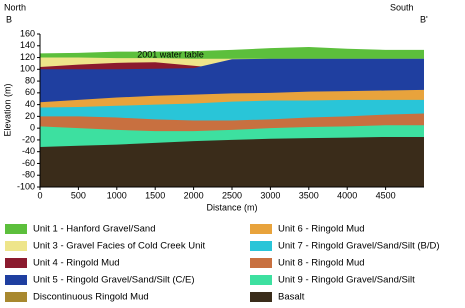 The image size is (465, 308). Describe the element at coordinates (30, 116) in the screenshot. I see `y-tick-label: 20` at that location.